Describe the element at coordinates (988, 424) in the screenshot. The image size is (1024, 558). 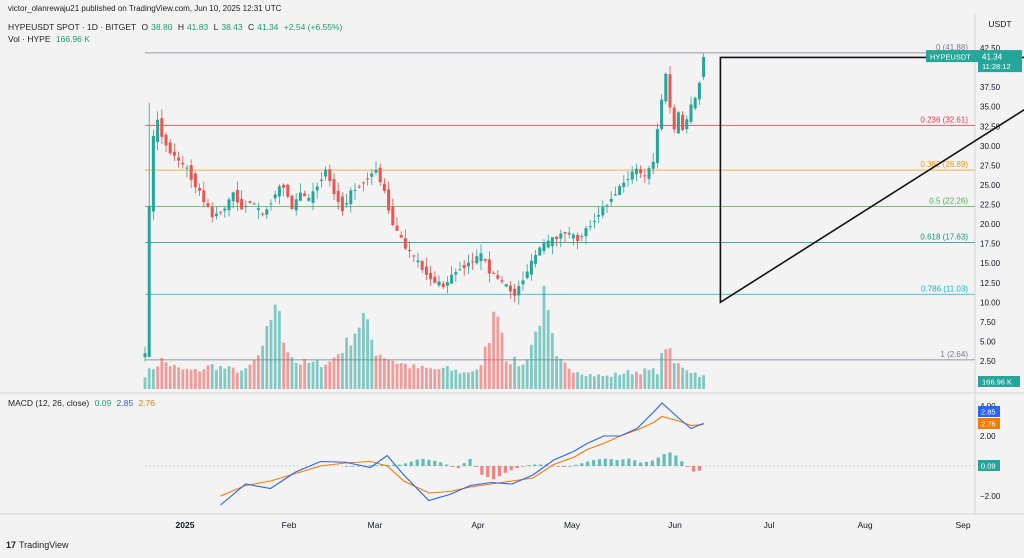
I see `macd-badge-signal: 2.76` at that location.